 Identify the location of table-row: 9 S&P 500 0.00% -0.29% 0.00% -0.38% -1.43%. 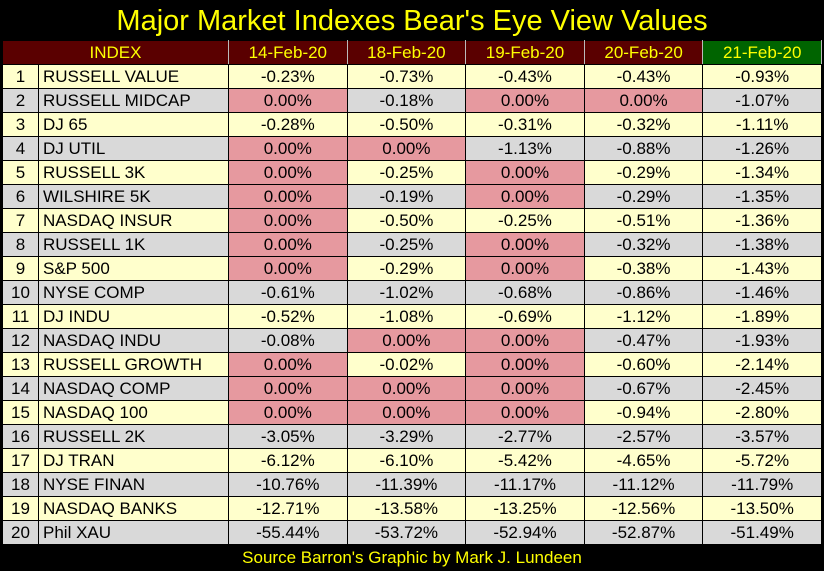
(412, 268).